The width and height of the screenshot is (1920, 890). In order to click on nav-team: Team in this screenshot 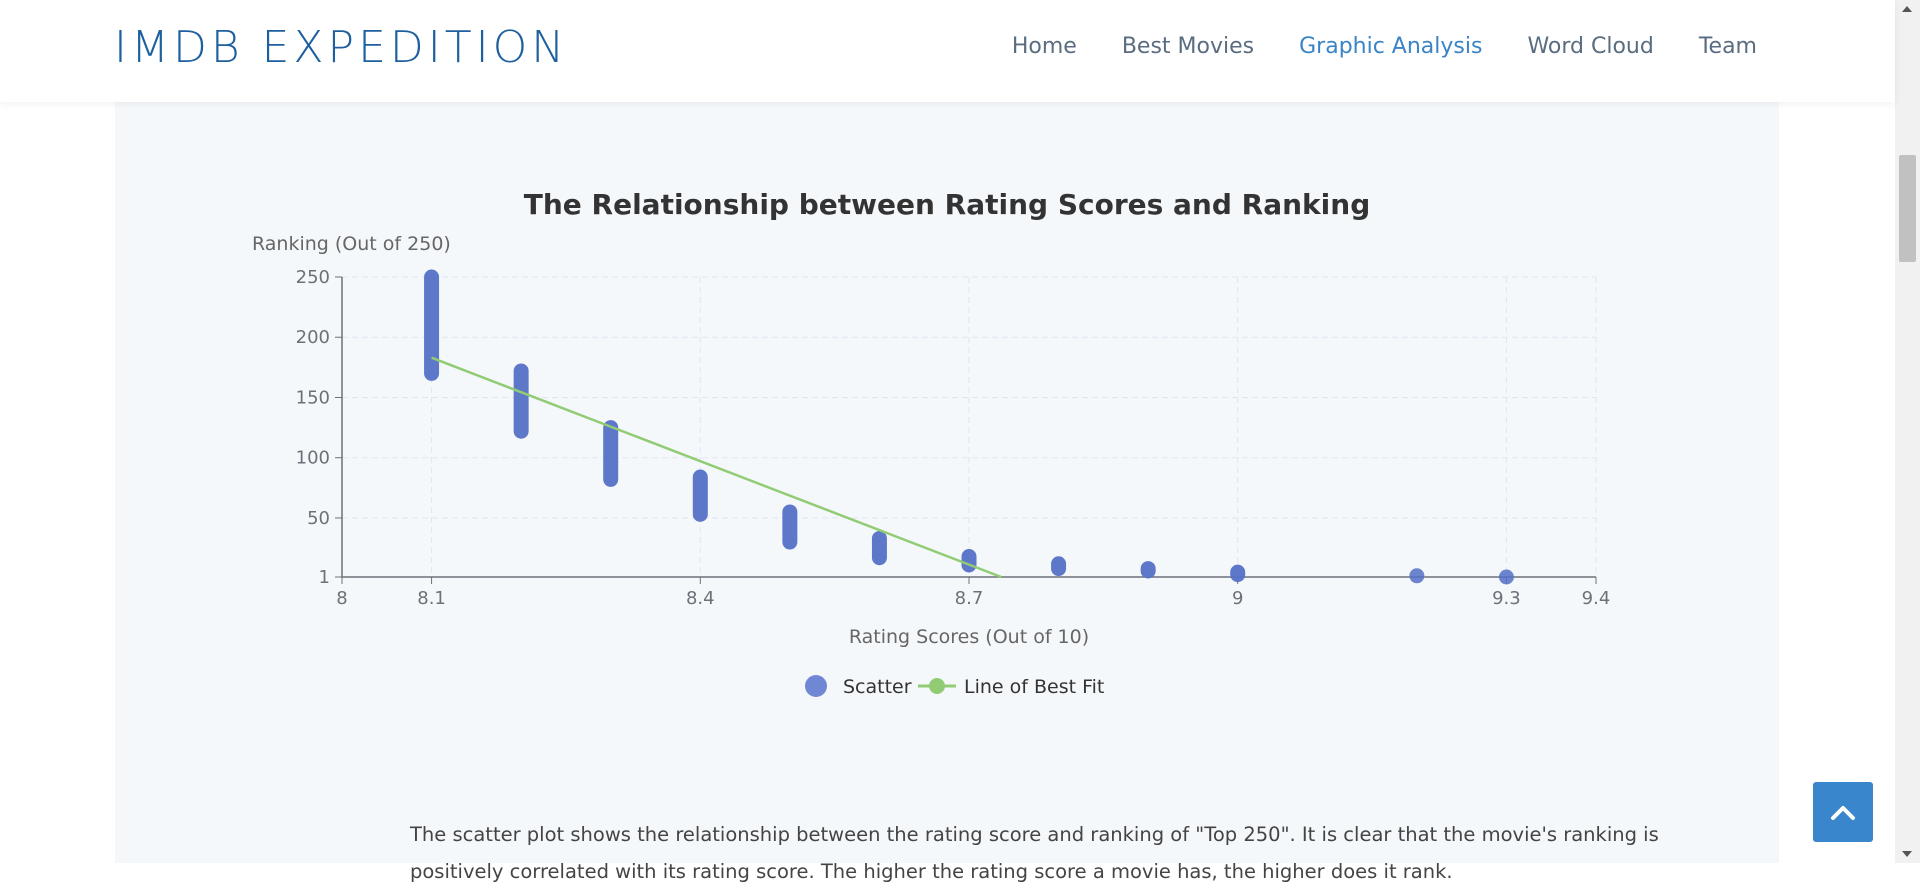, I will do `click(1727, 46)`.